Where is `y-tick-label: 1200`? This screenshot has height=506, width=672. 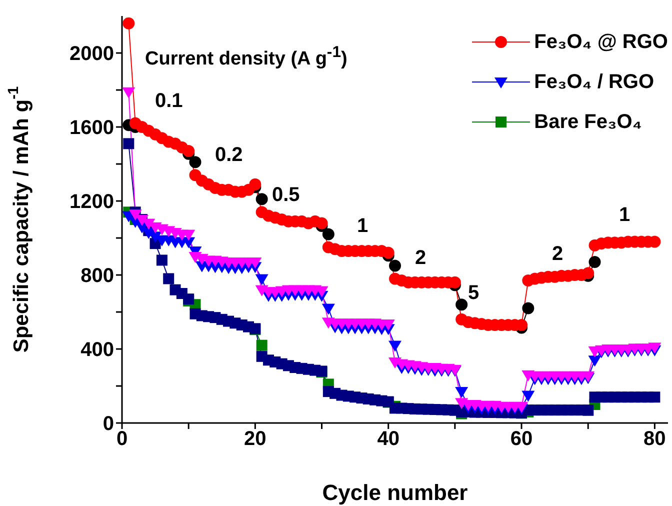 y-tick-label: 1200 is located at coordinates (92, 202).